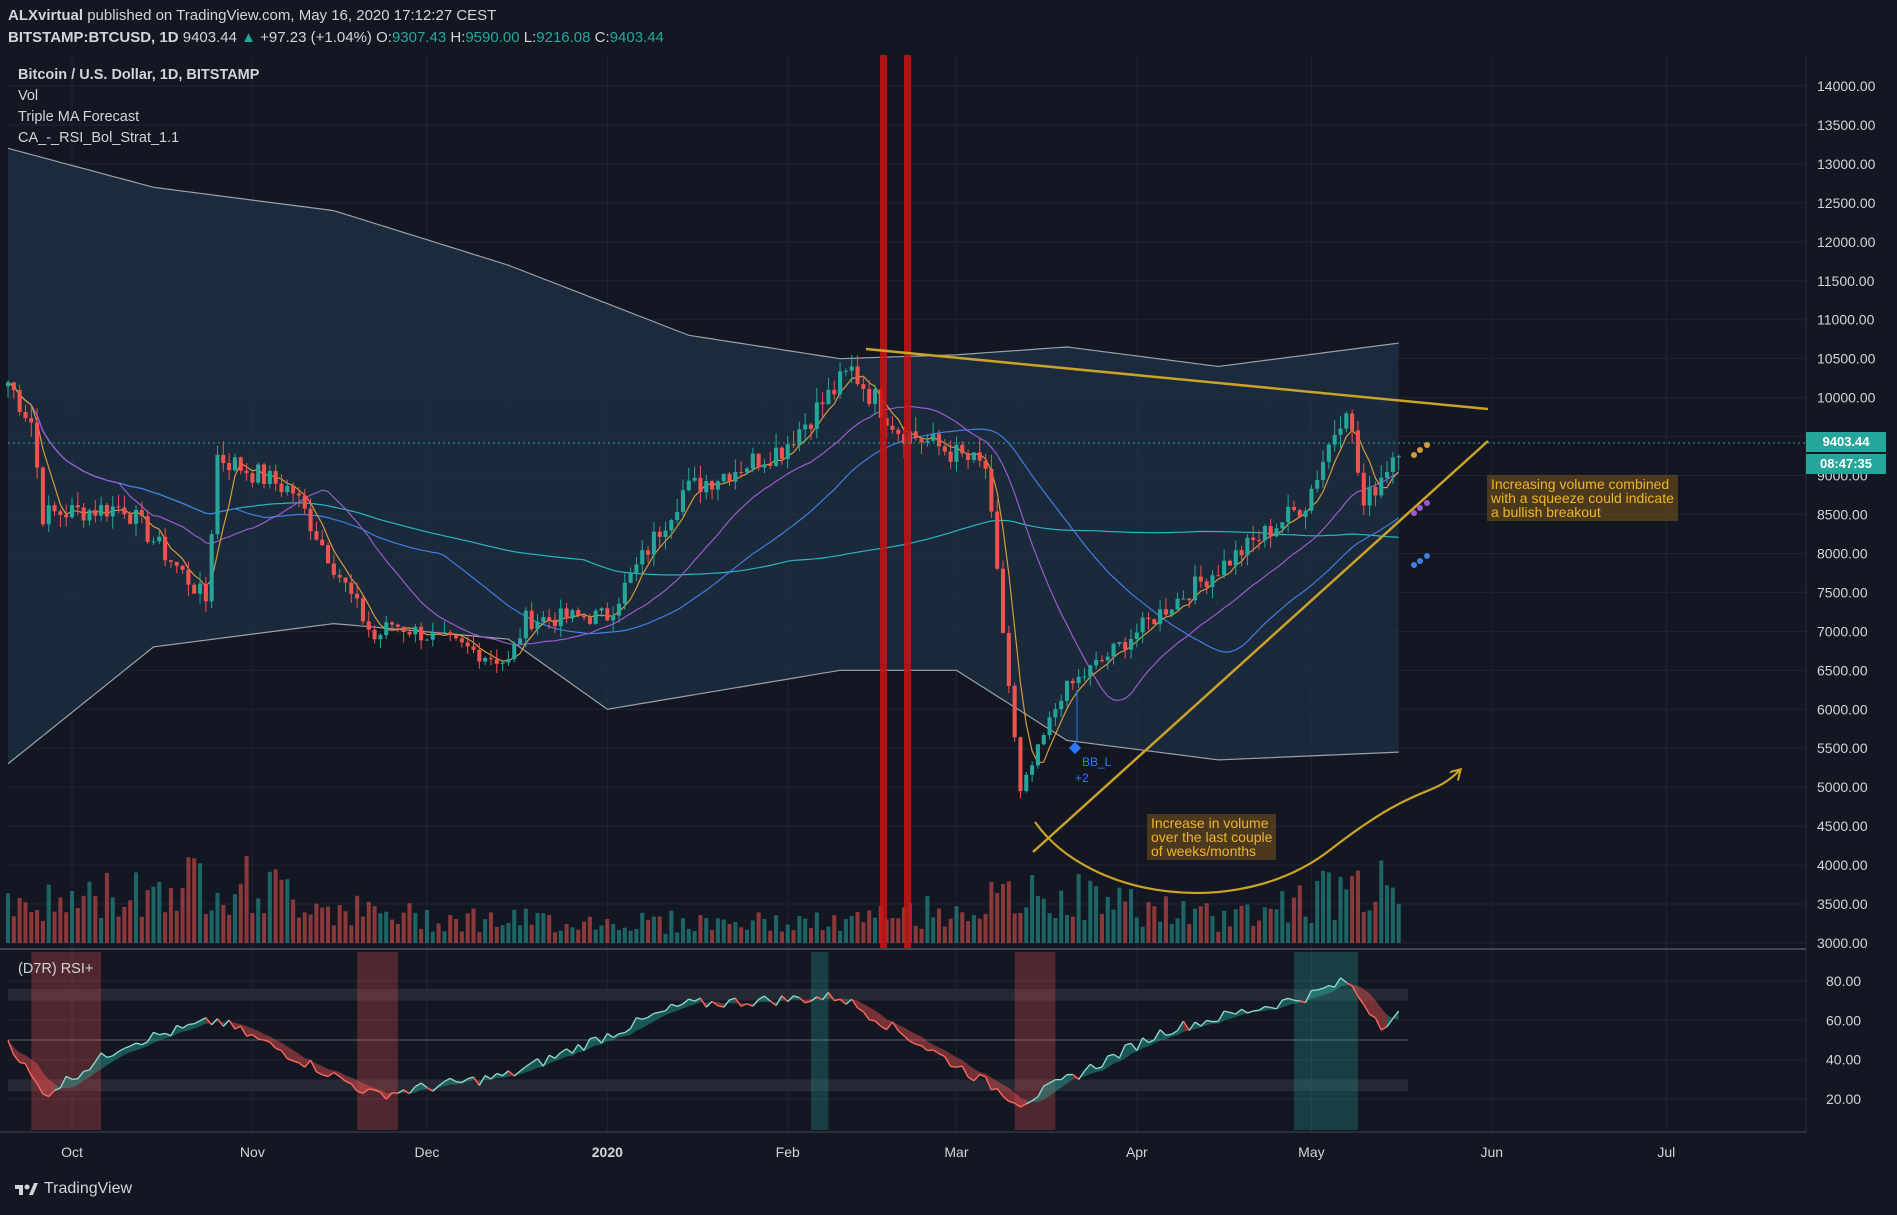  I want to click on chart-title: Bitcoin / U.S. Dollar, 1D, BITSTAMP, so click(139, 75).